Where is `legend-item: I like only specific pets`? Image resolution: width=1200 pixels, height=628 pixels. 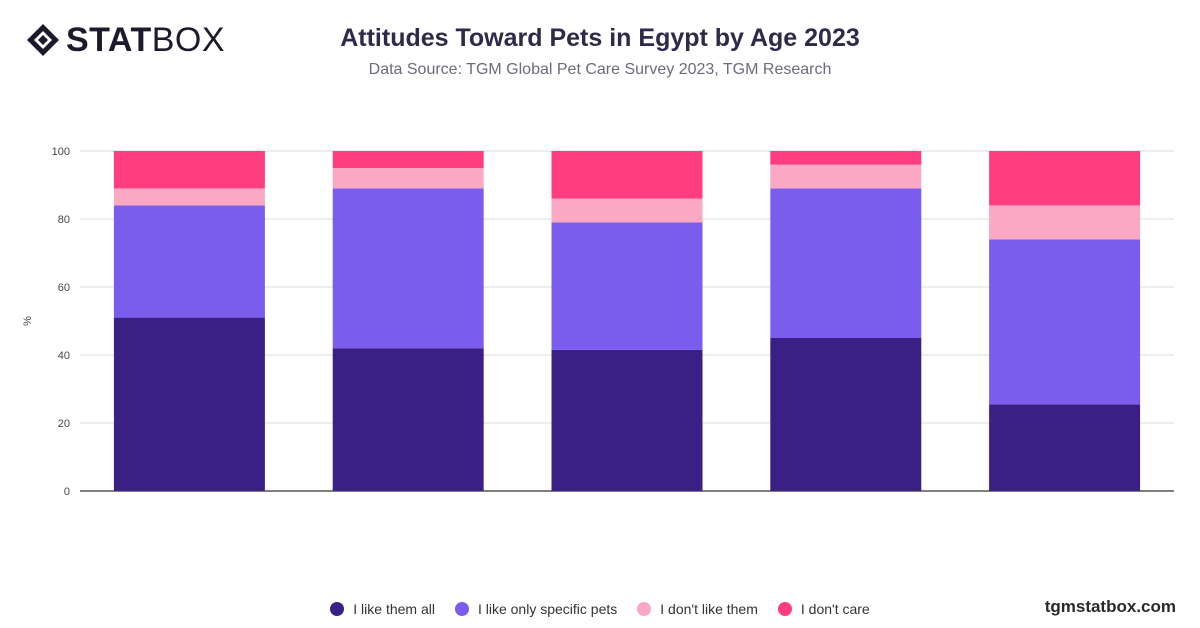
legend-item: I like only specific pets is located at coordinates (536, 609).